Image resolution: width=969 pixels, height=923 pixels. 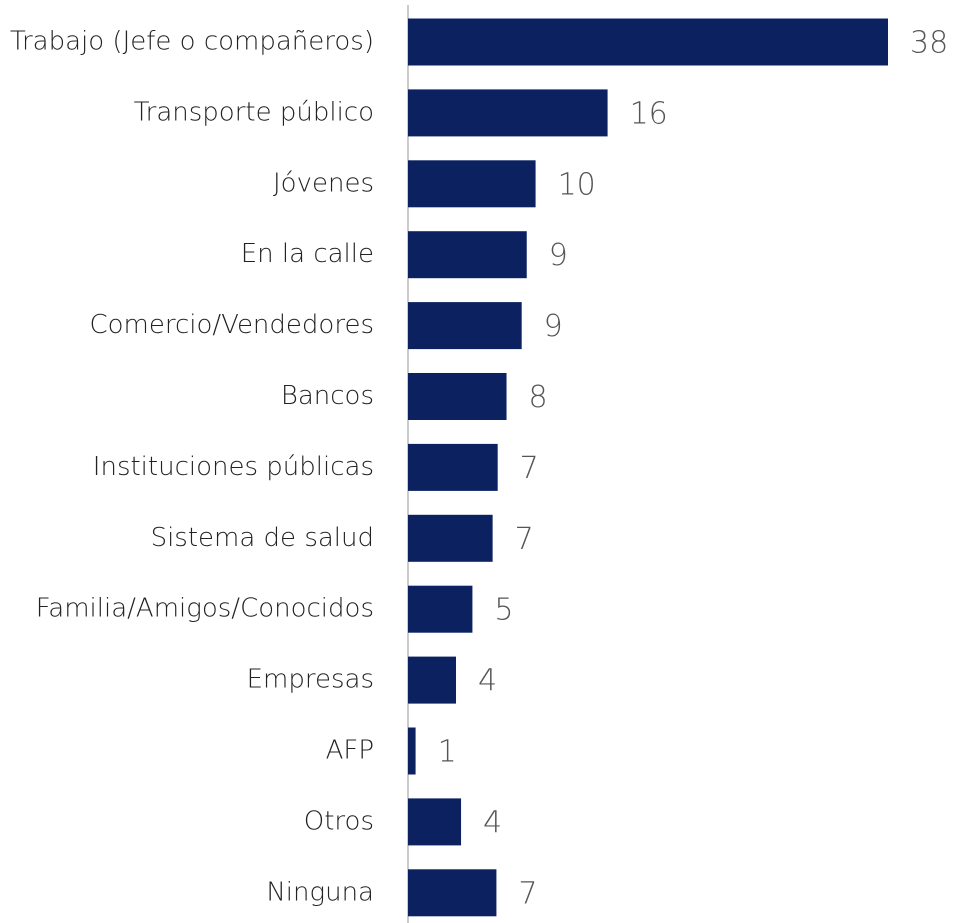 I want to click on value-label: 8, so click(x=538, y=397).